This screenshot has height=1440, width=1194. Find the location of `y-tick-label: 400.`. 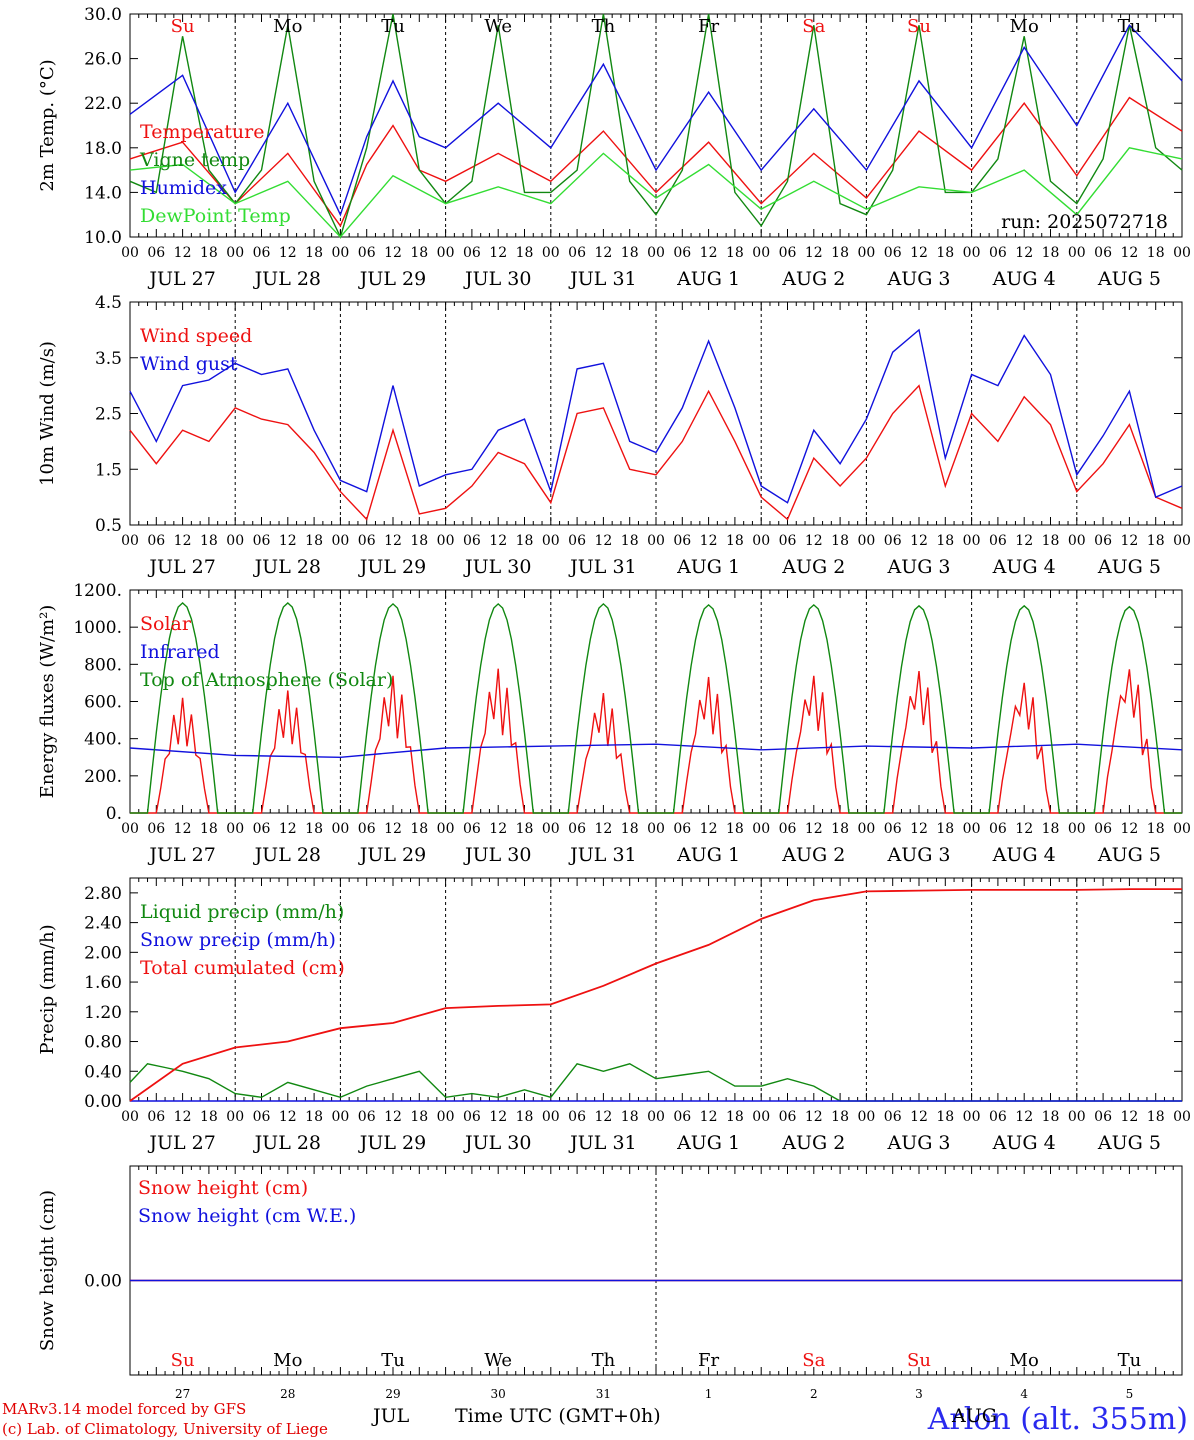

y-tick-label: 400. is located at coordinates (103, 740).